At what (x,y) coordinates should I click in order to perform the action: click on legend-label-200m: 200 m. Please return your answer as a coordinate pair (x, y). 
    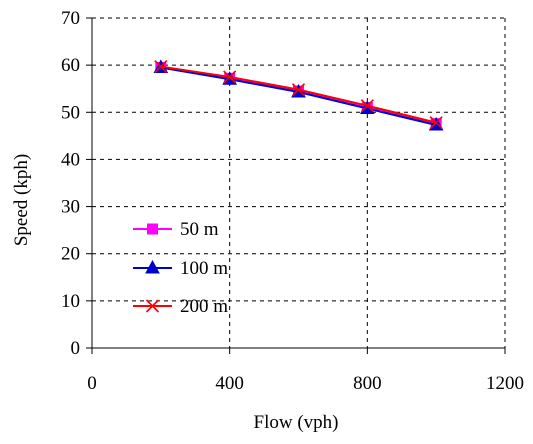
    Looking at the image, I should click on (204, 306).